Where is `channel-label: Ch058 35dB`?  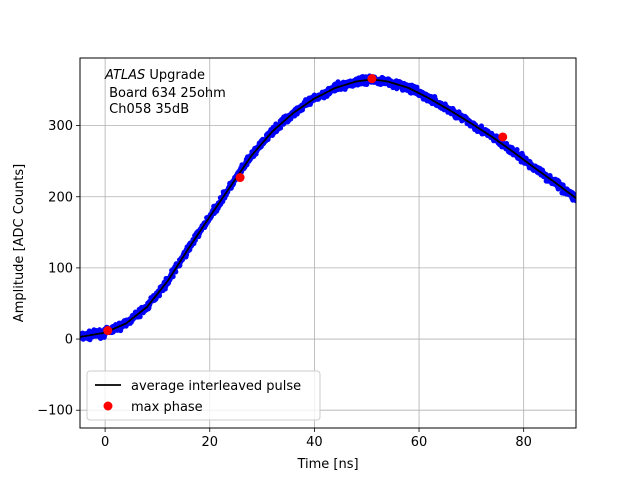 channel-label: Ch058 35dB is located at coordinates (147, 109).